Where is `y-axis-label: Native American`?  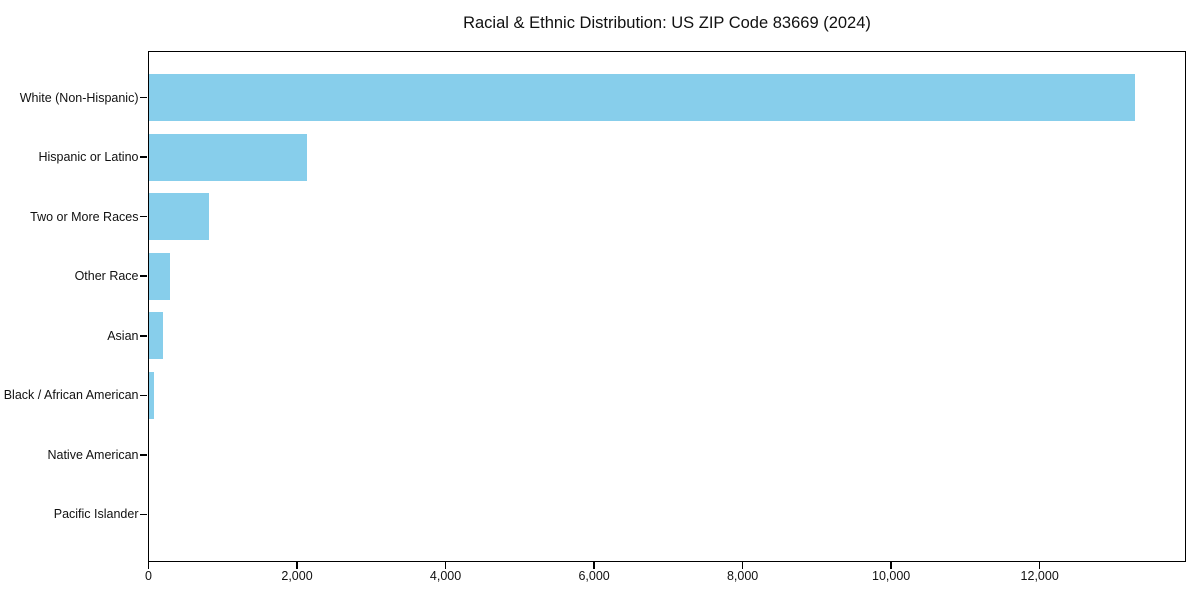 y-axis-label: Native American is located at coordinates (93, 454).